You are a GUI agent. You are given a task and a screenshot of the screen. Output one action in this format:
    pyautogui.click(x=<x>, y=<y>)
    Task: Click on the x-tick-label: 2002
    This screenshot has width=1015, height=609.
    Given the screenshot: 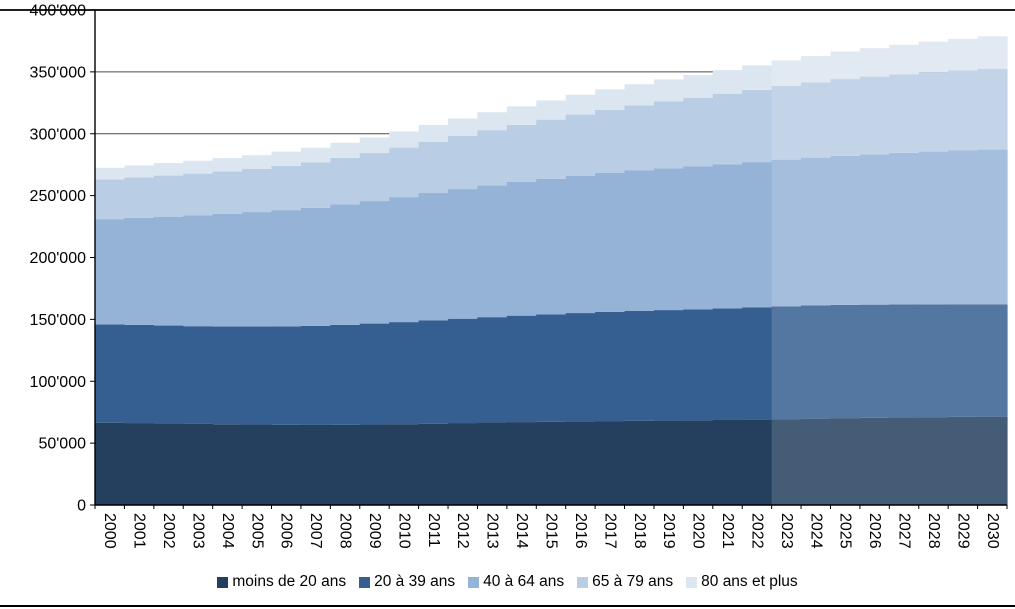 What is the action you would take?
    pyautogui.click(x=168, y=531)
    